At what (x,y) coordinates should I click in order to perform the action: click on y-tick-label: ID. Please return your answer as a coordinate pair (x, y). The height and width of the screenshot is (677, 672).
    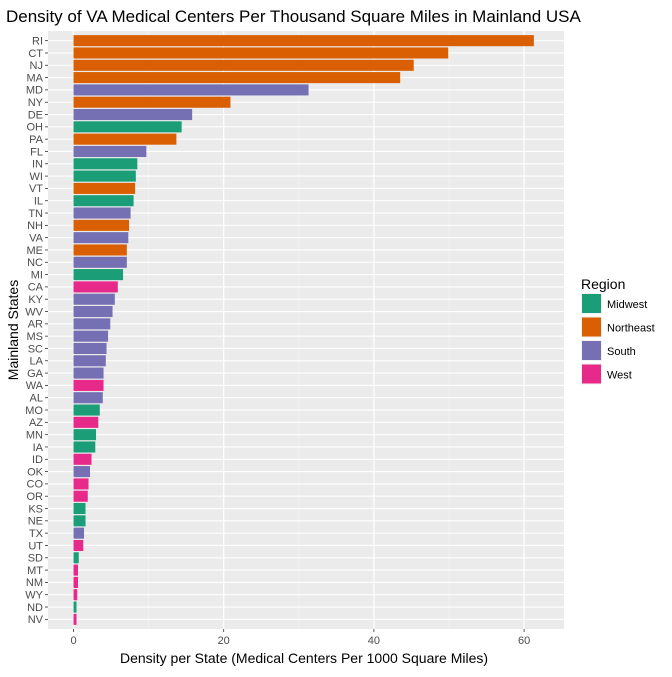
    Looking at the image, I should click on (37, 460).